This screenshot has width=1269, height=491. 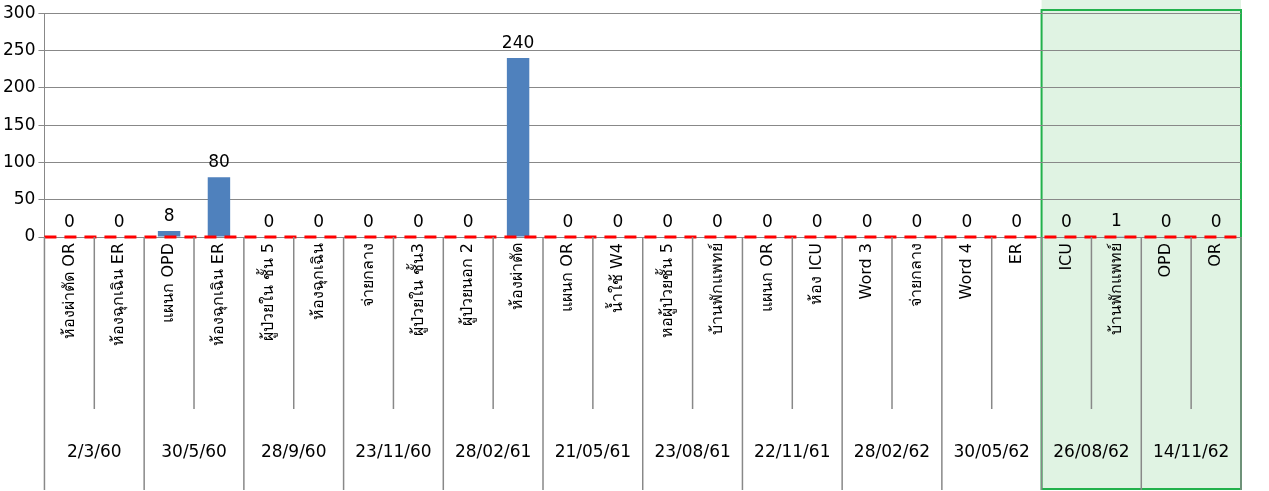 I want to click on text: 2/3/60, so click(x=94, y=451).